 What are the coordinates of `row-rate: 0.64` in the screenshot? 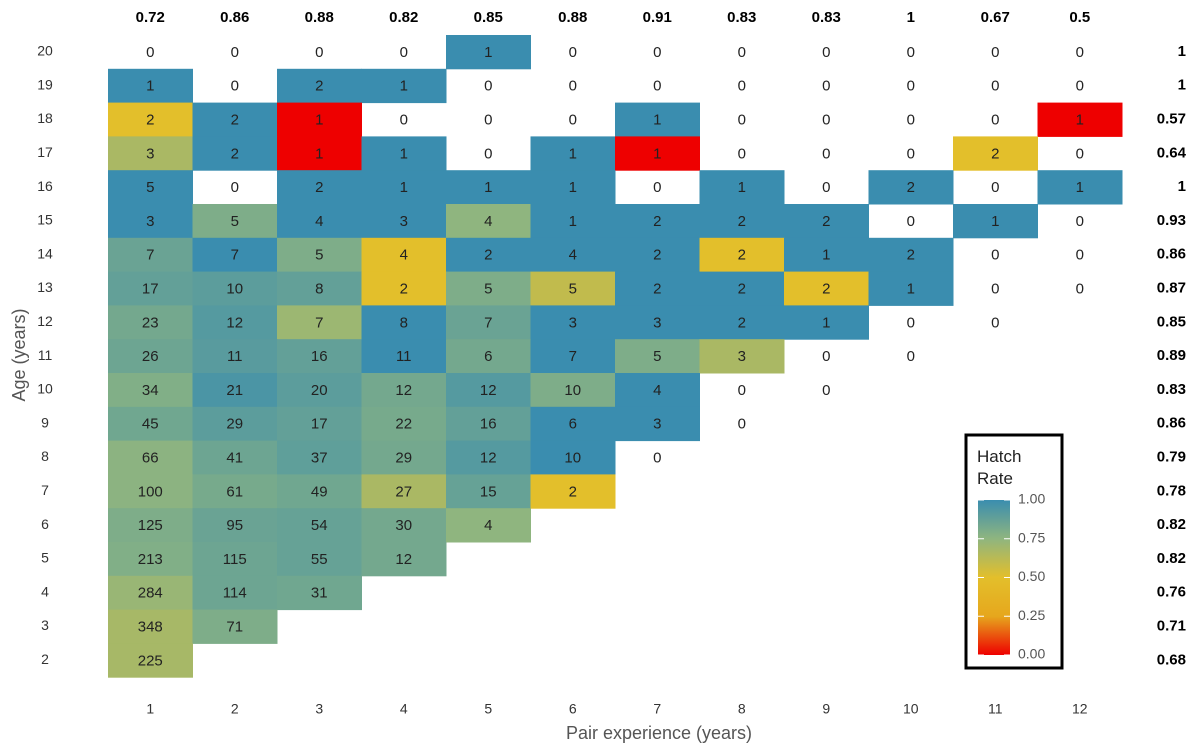 It's located at (1172, 152).